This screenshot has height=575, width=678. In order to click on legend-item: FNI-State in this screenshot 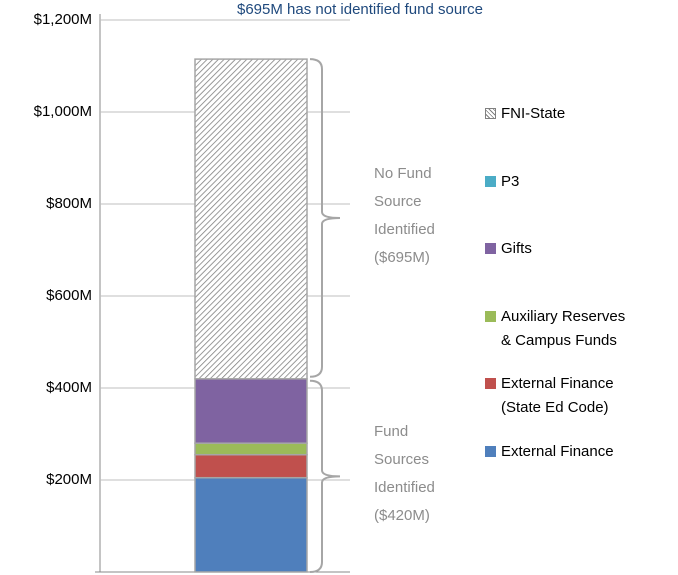, I will do `click(525, 114)`.